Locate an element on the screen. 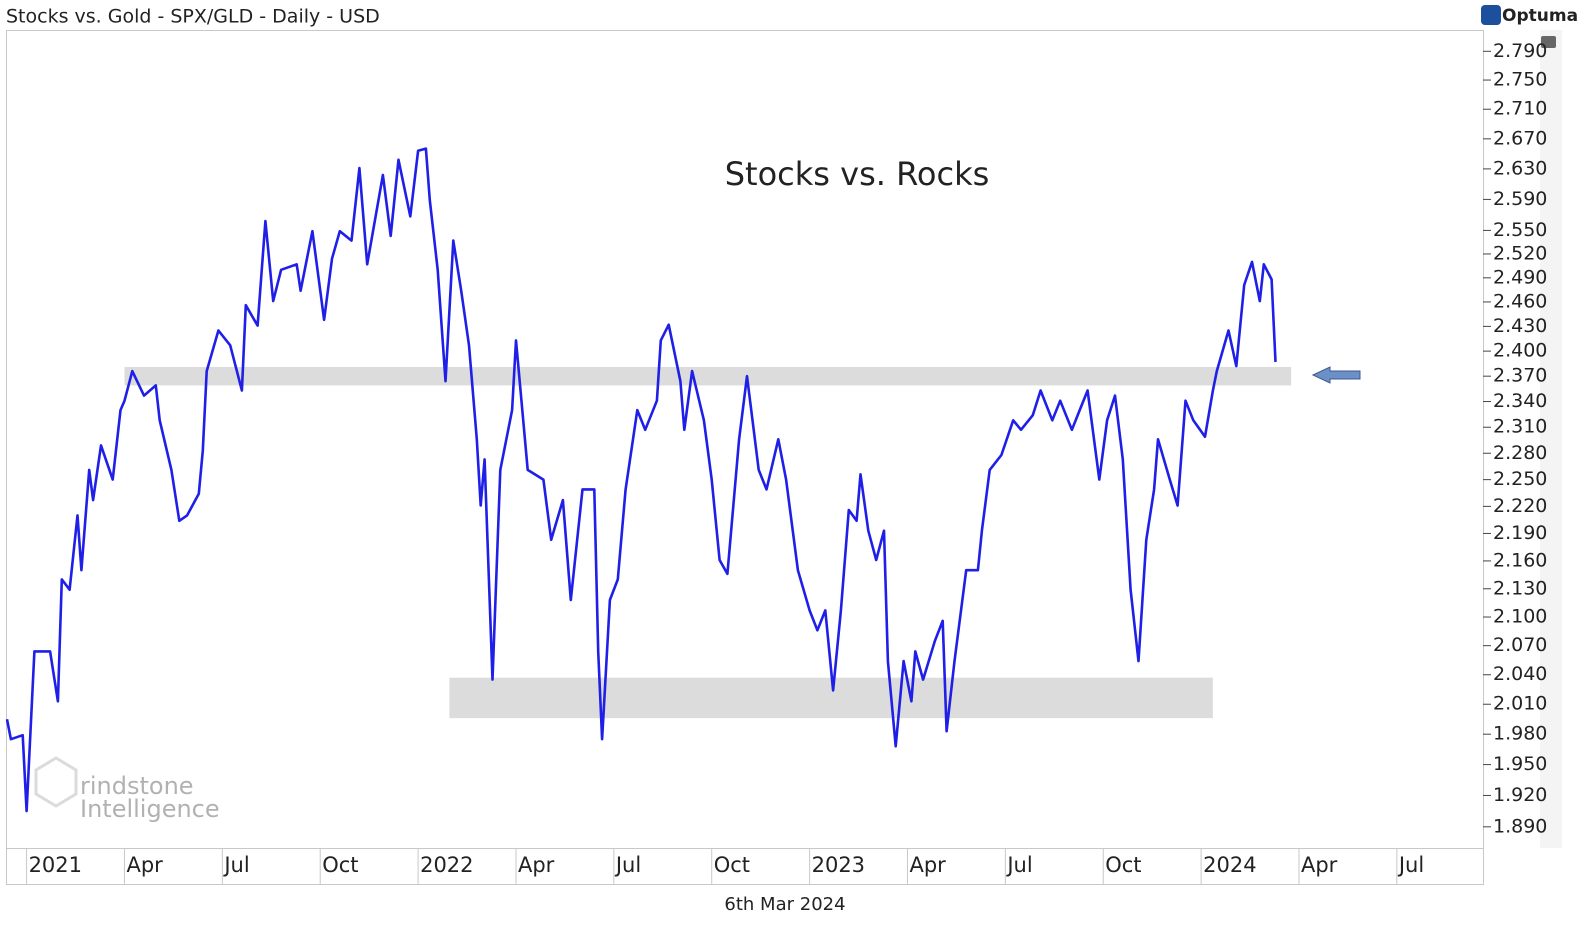  y-tick-label: 2.190 is located at coordinates (1520, 533).